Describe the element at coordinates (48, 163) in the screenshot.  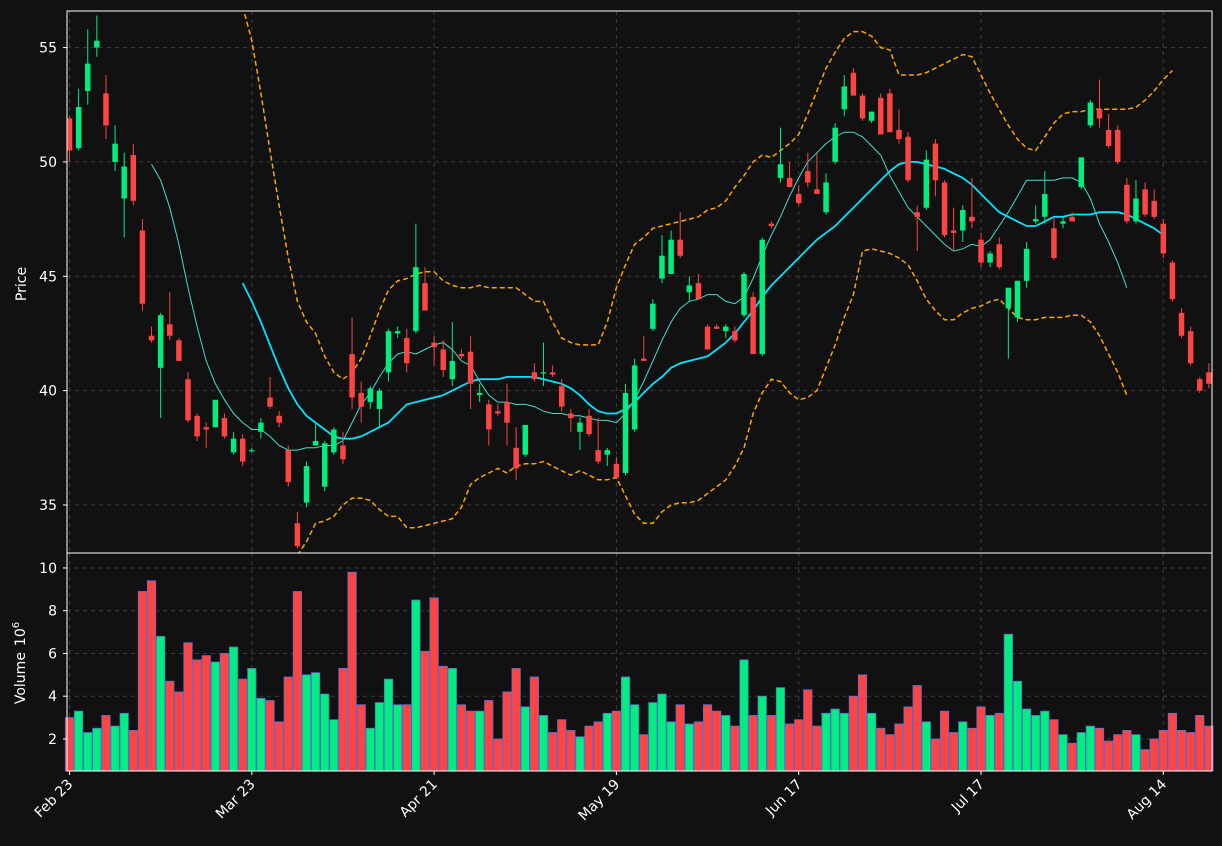
I see `price-tick-label: 50` at that location.